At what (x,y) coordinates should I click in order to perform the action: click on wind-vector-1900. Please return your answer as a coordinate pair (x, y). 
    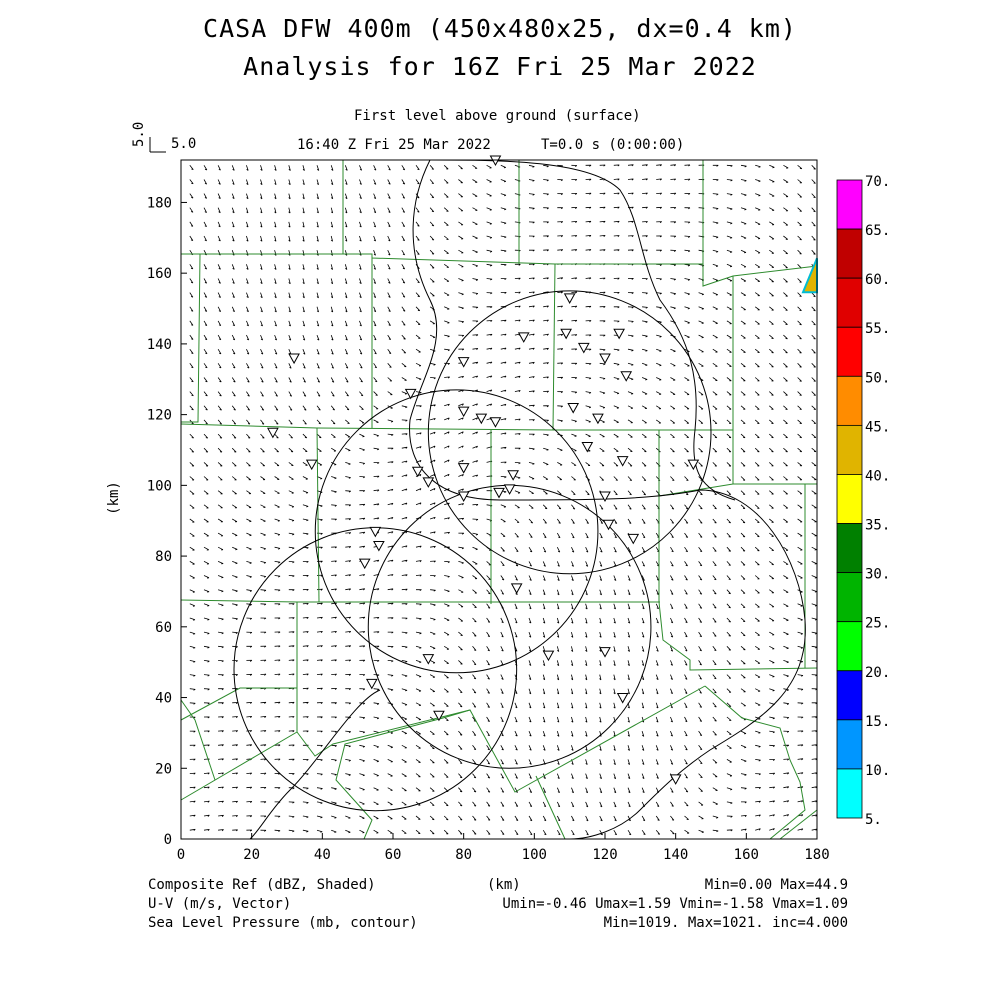
    Looking at the image, I should click on (743, 436).